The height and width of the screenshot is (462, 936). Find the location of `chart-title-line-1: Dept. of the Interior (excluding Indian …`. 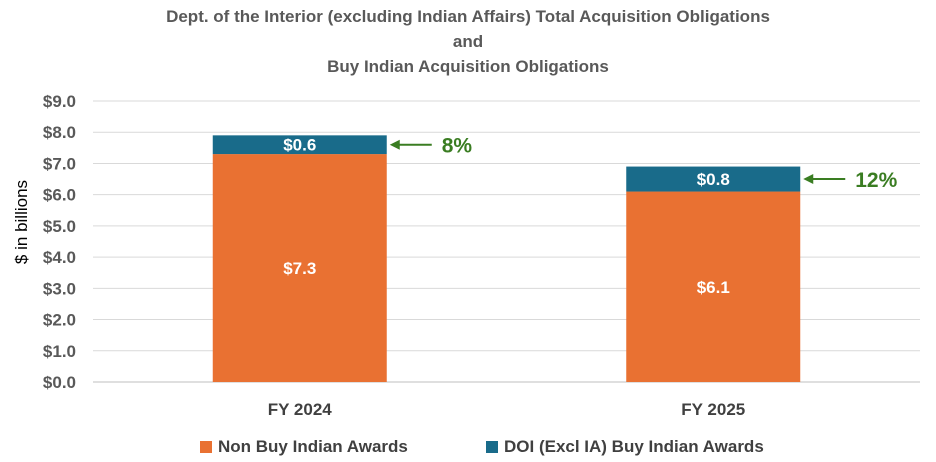

chart-title-line-1: Dept. of the Interior (excluding Indian … is located at coordinates (468, 16).